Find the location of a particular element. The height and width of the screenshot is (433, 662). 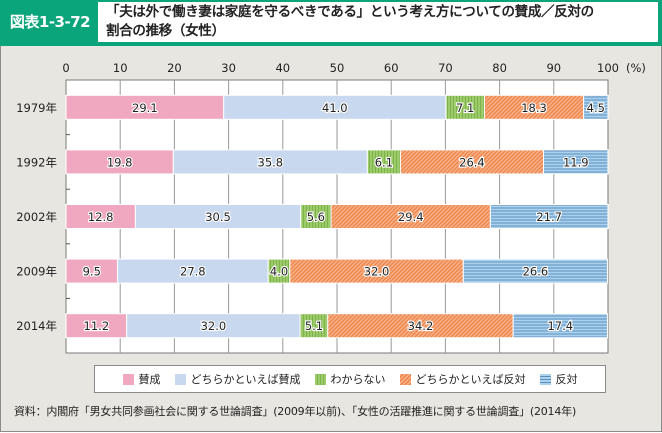

data-label: 6.1 is located at coordinates (384, 162).